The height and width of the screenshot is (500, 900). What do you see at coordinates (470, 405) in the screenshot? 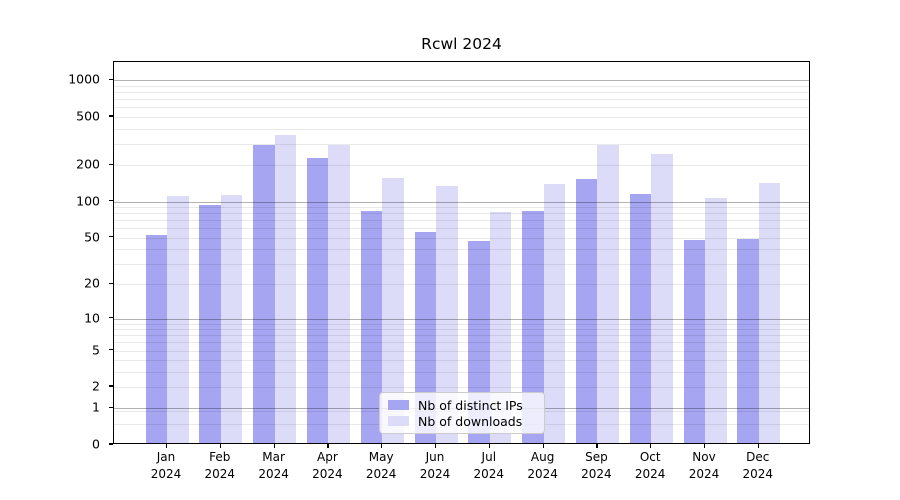
I see `legend-label-distinct-ips: Nb of distinct IPs` at bounding box center [470, 405].